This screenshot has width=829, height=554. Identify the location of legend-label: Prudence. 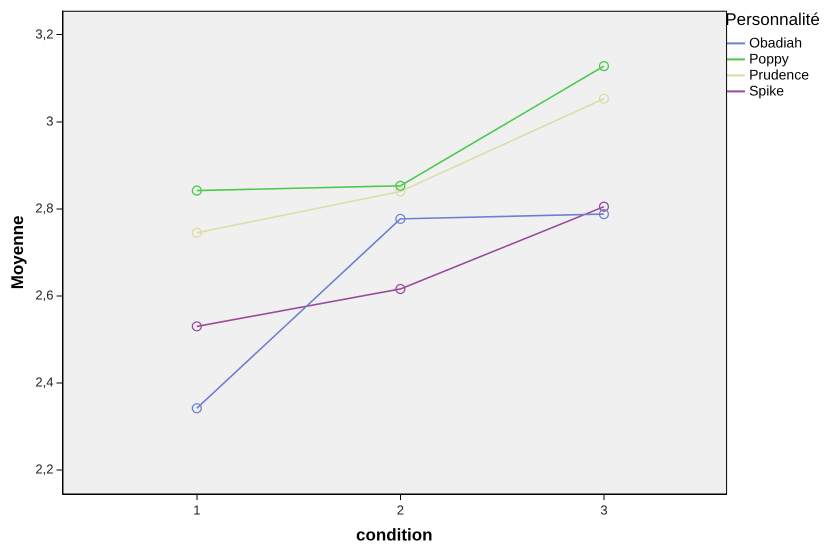
(779, 74).